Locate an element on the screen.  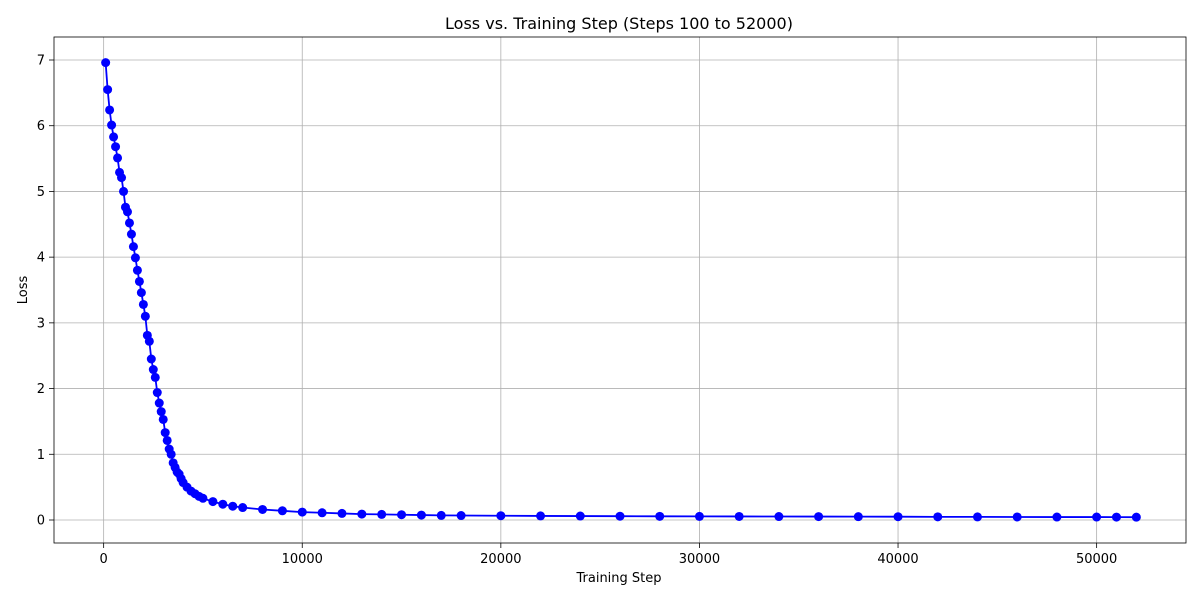
x-tick-label: 10000 is located at coordinates (302, 559).